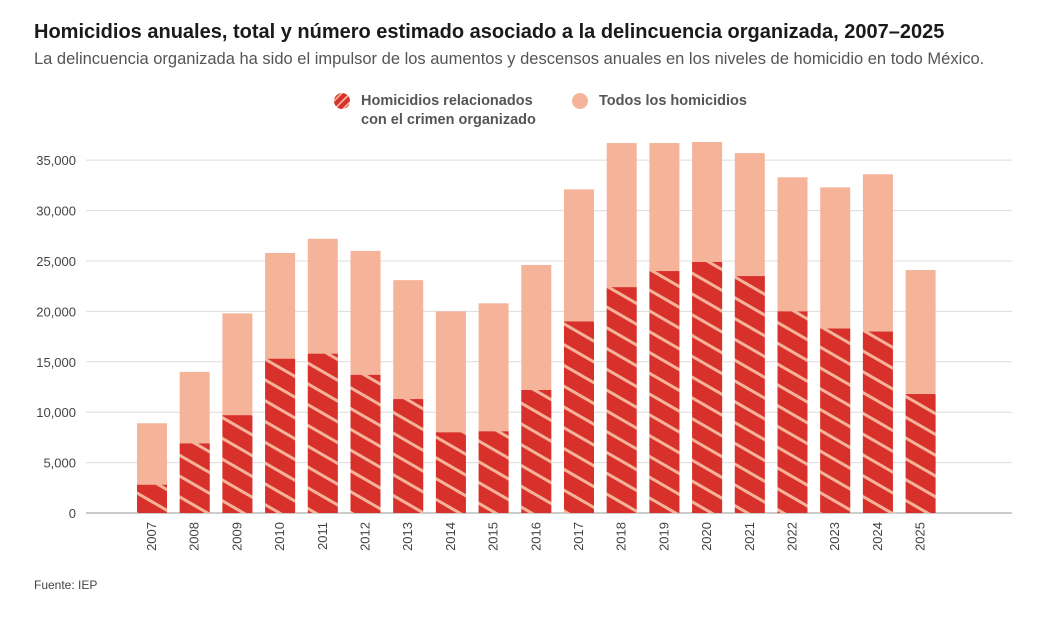 Image resolution: width=1043 pixels, height=620 pixels. Describe the element at coordinates (663, 536) in the screenshot. I see `x-tick-label: 2019` at that location.